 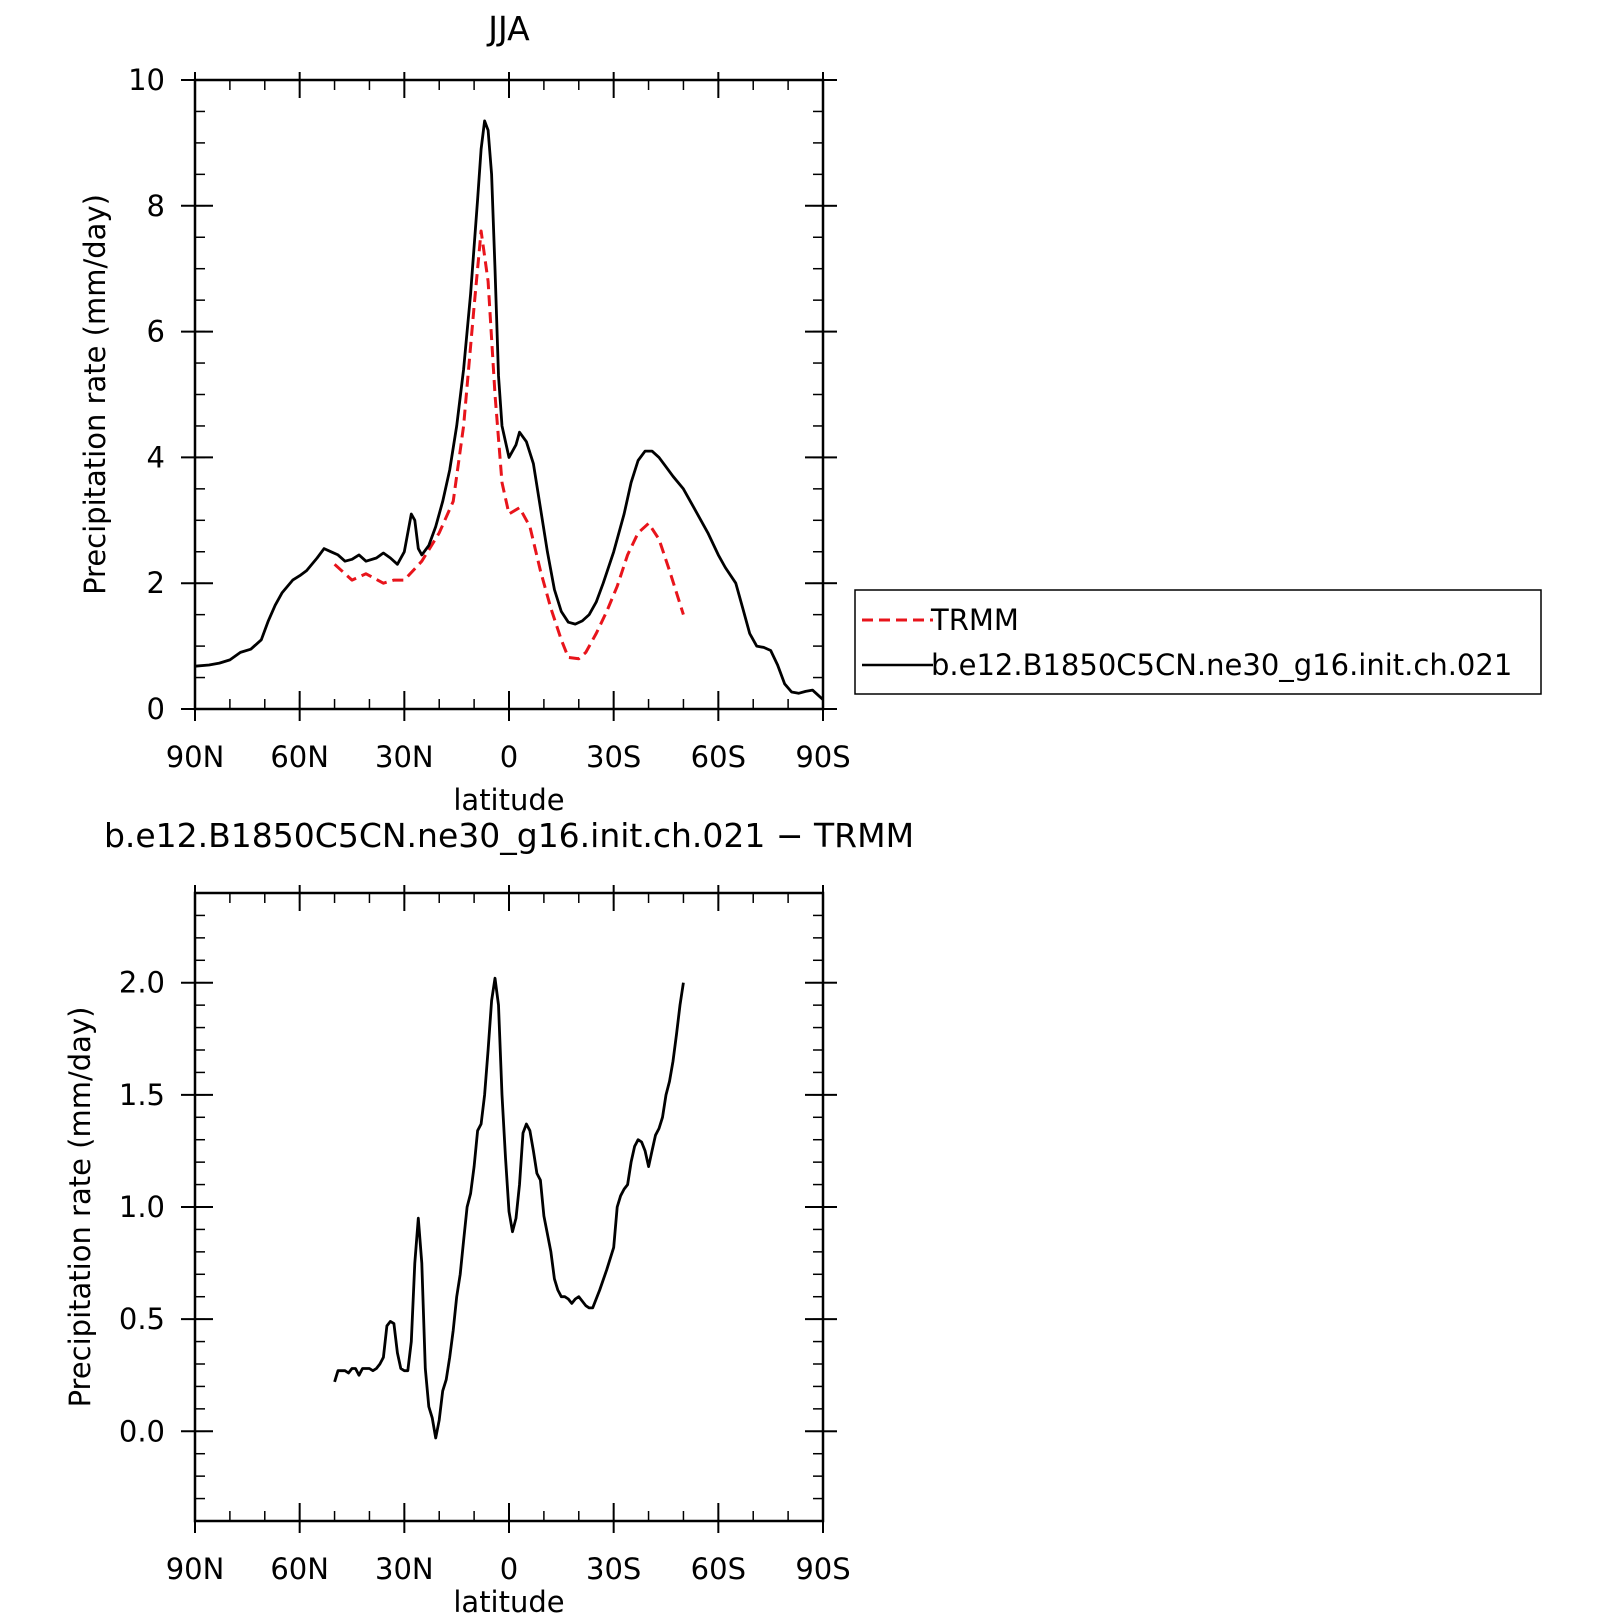 I want to click on y-tick-label: 2.0, so click(x=142, y=983).